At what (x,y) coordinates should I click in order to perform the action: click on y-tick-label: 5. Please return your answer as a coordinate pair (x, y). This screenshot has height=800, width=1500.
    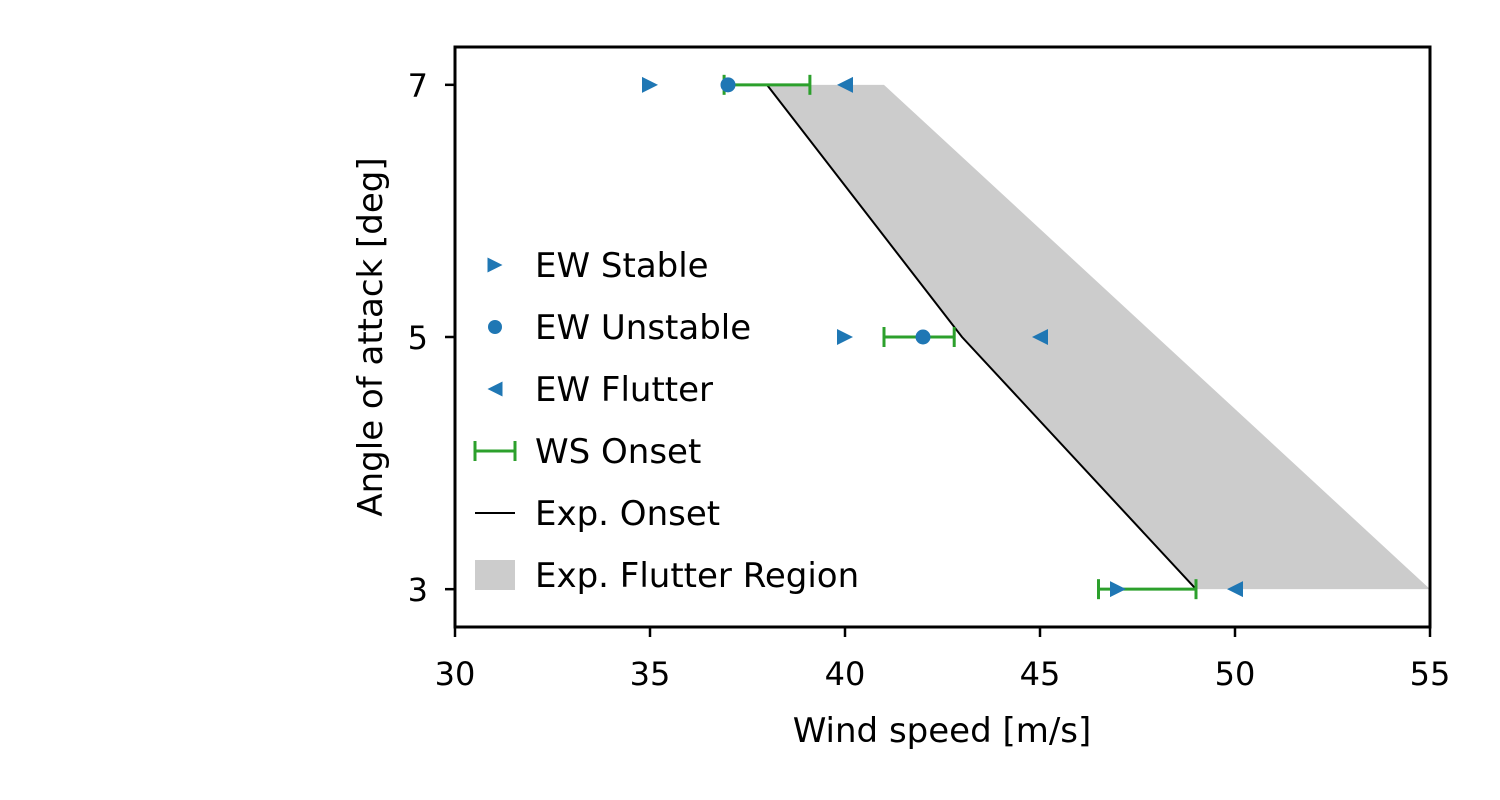
    Looking at the image, I should click on (418, 338).